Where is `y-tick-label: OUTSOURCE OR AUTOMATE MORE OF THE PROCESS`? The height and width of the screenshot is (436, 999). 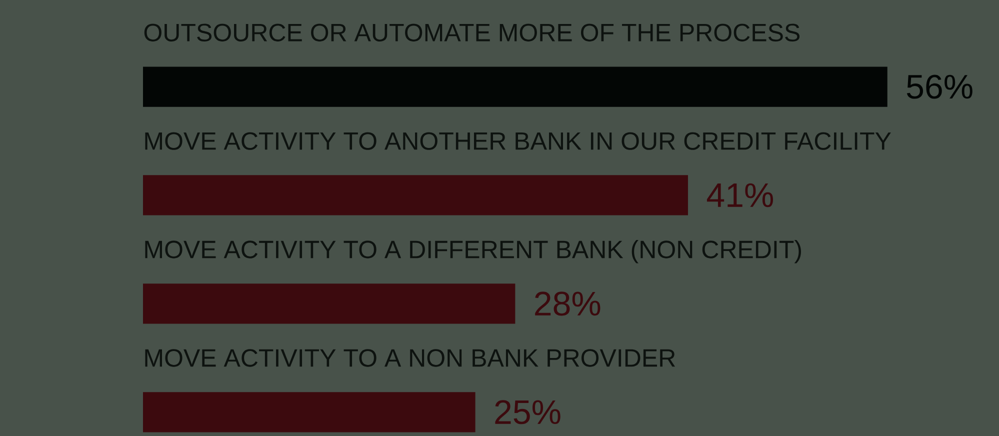
y-tick-label: OUTSOURCE OR AUTOMATE MORE OF THE PROCESS is located at coordinates (472, 33).